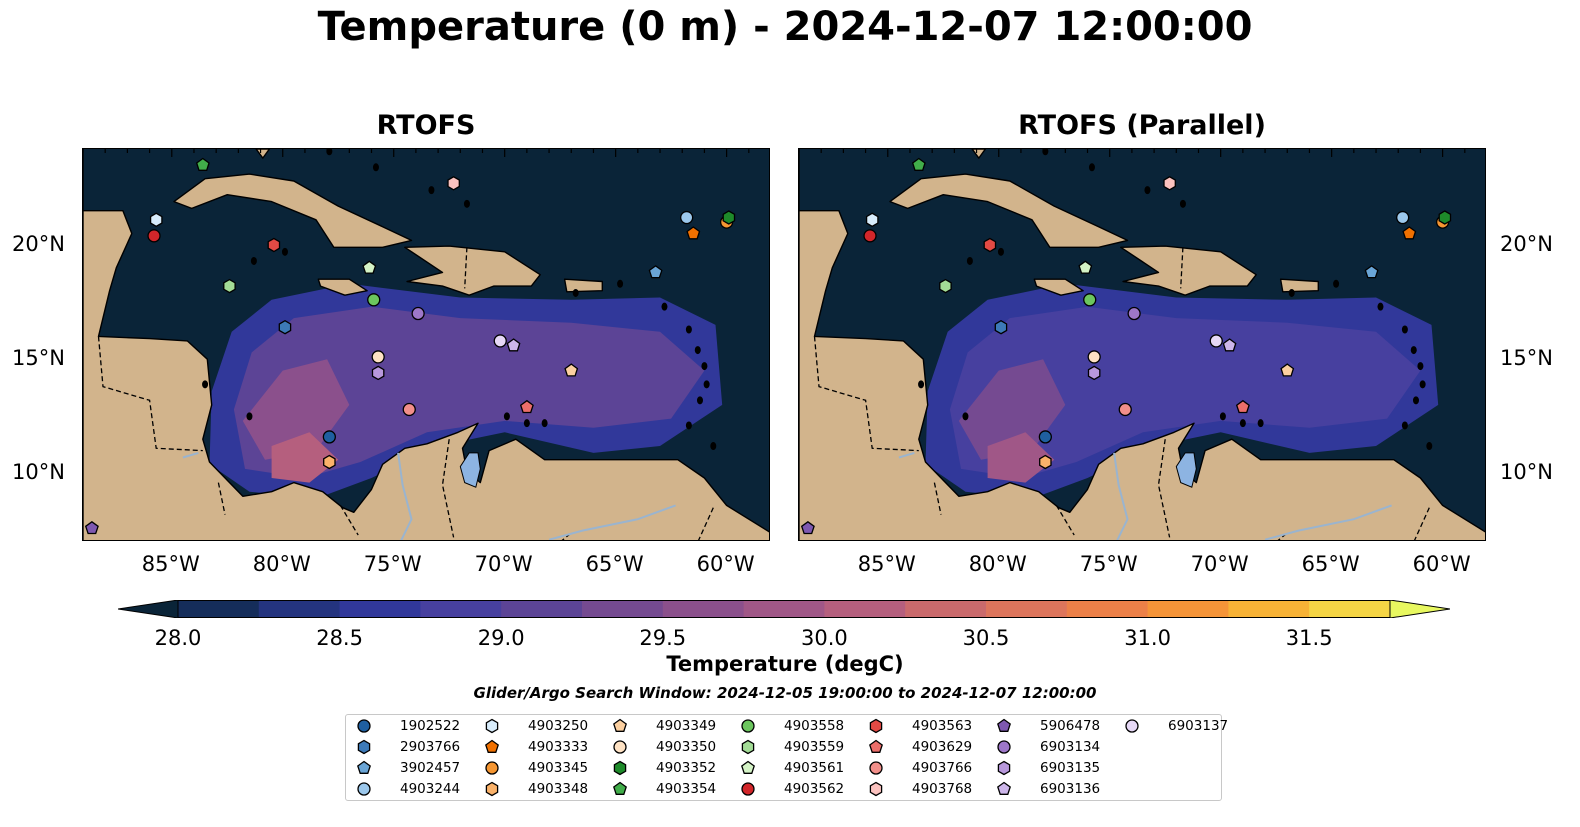 The height and width of the screenshot is (827, 1580). Describe the element at coordinates (469, 392) in the screenshot. I see `temperature-field-contour` at that location.